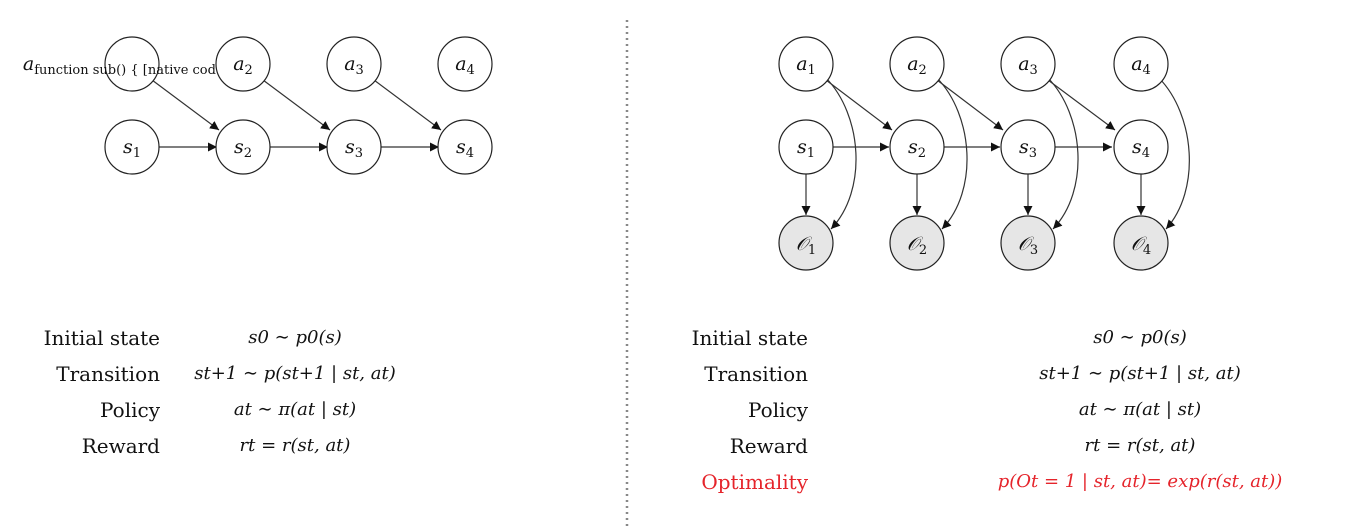 This screenshot has height=530, width=1348. I want to click on left-row-transition: Transition st+1 ∼ p(st+1 | st, at), so click(197, 374).